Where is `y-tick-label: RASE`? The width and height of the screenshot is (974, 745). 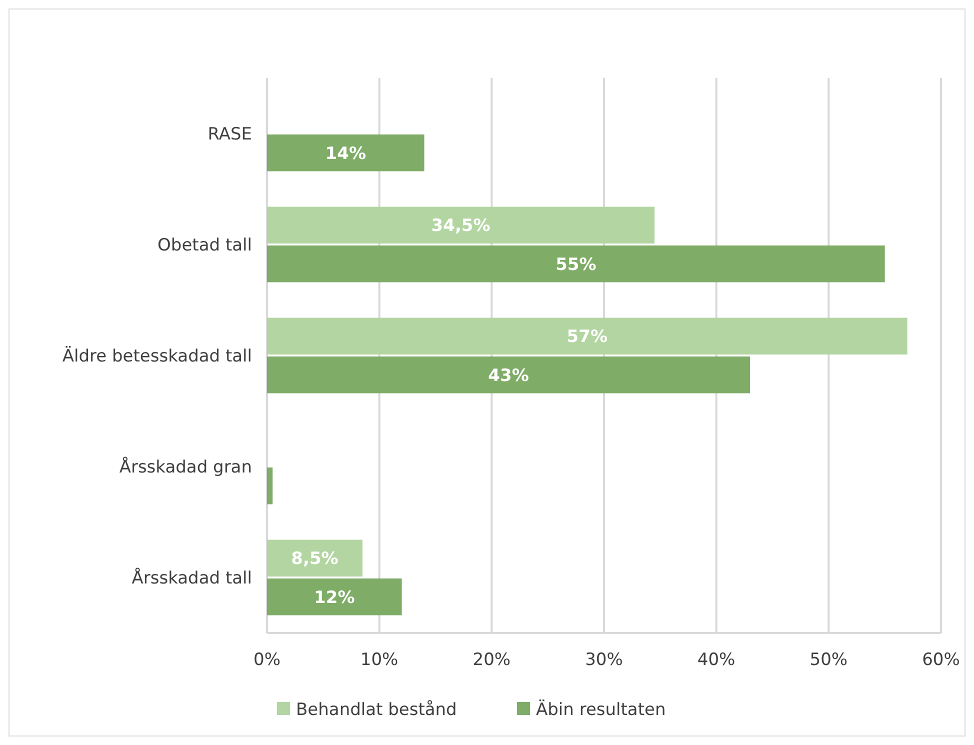
y-tick-label: RASE is located at coordinates (230, 134).